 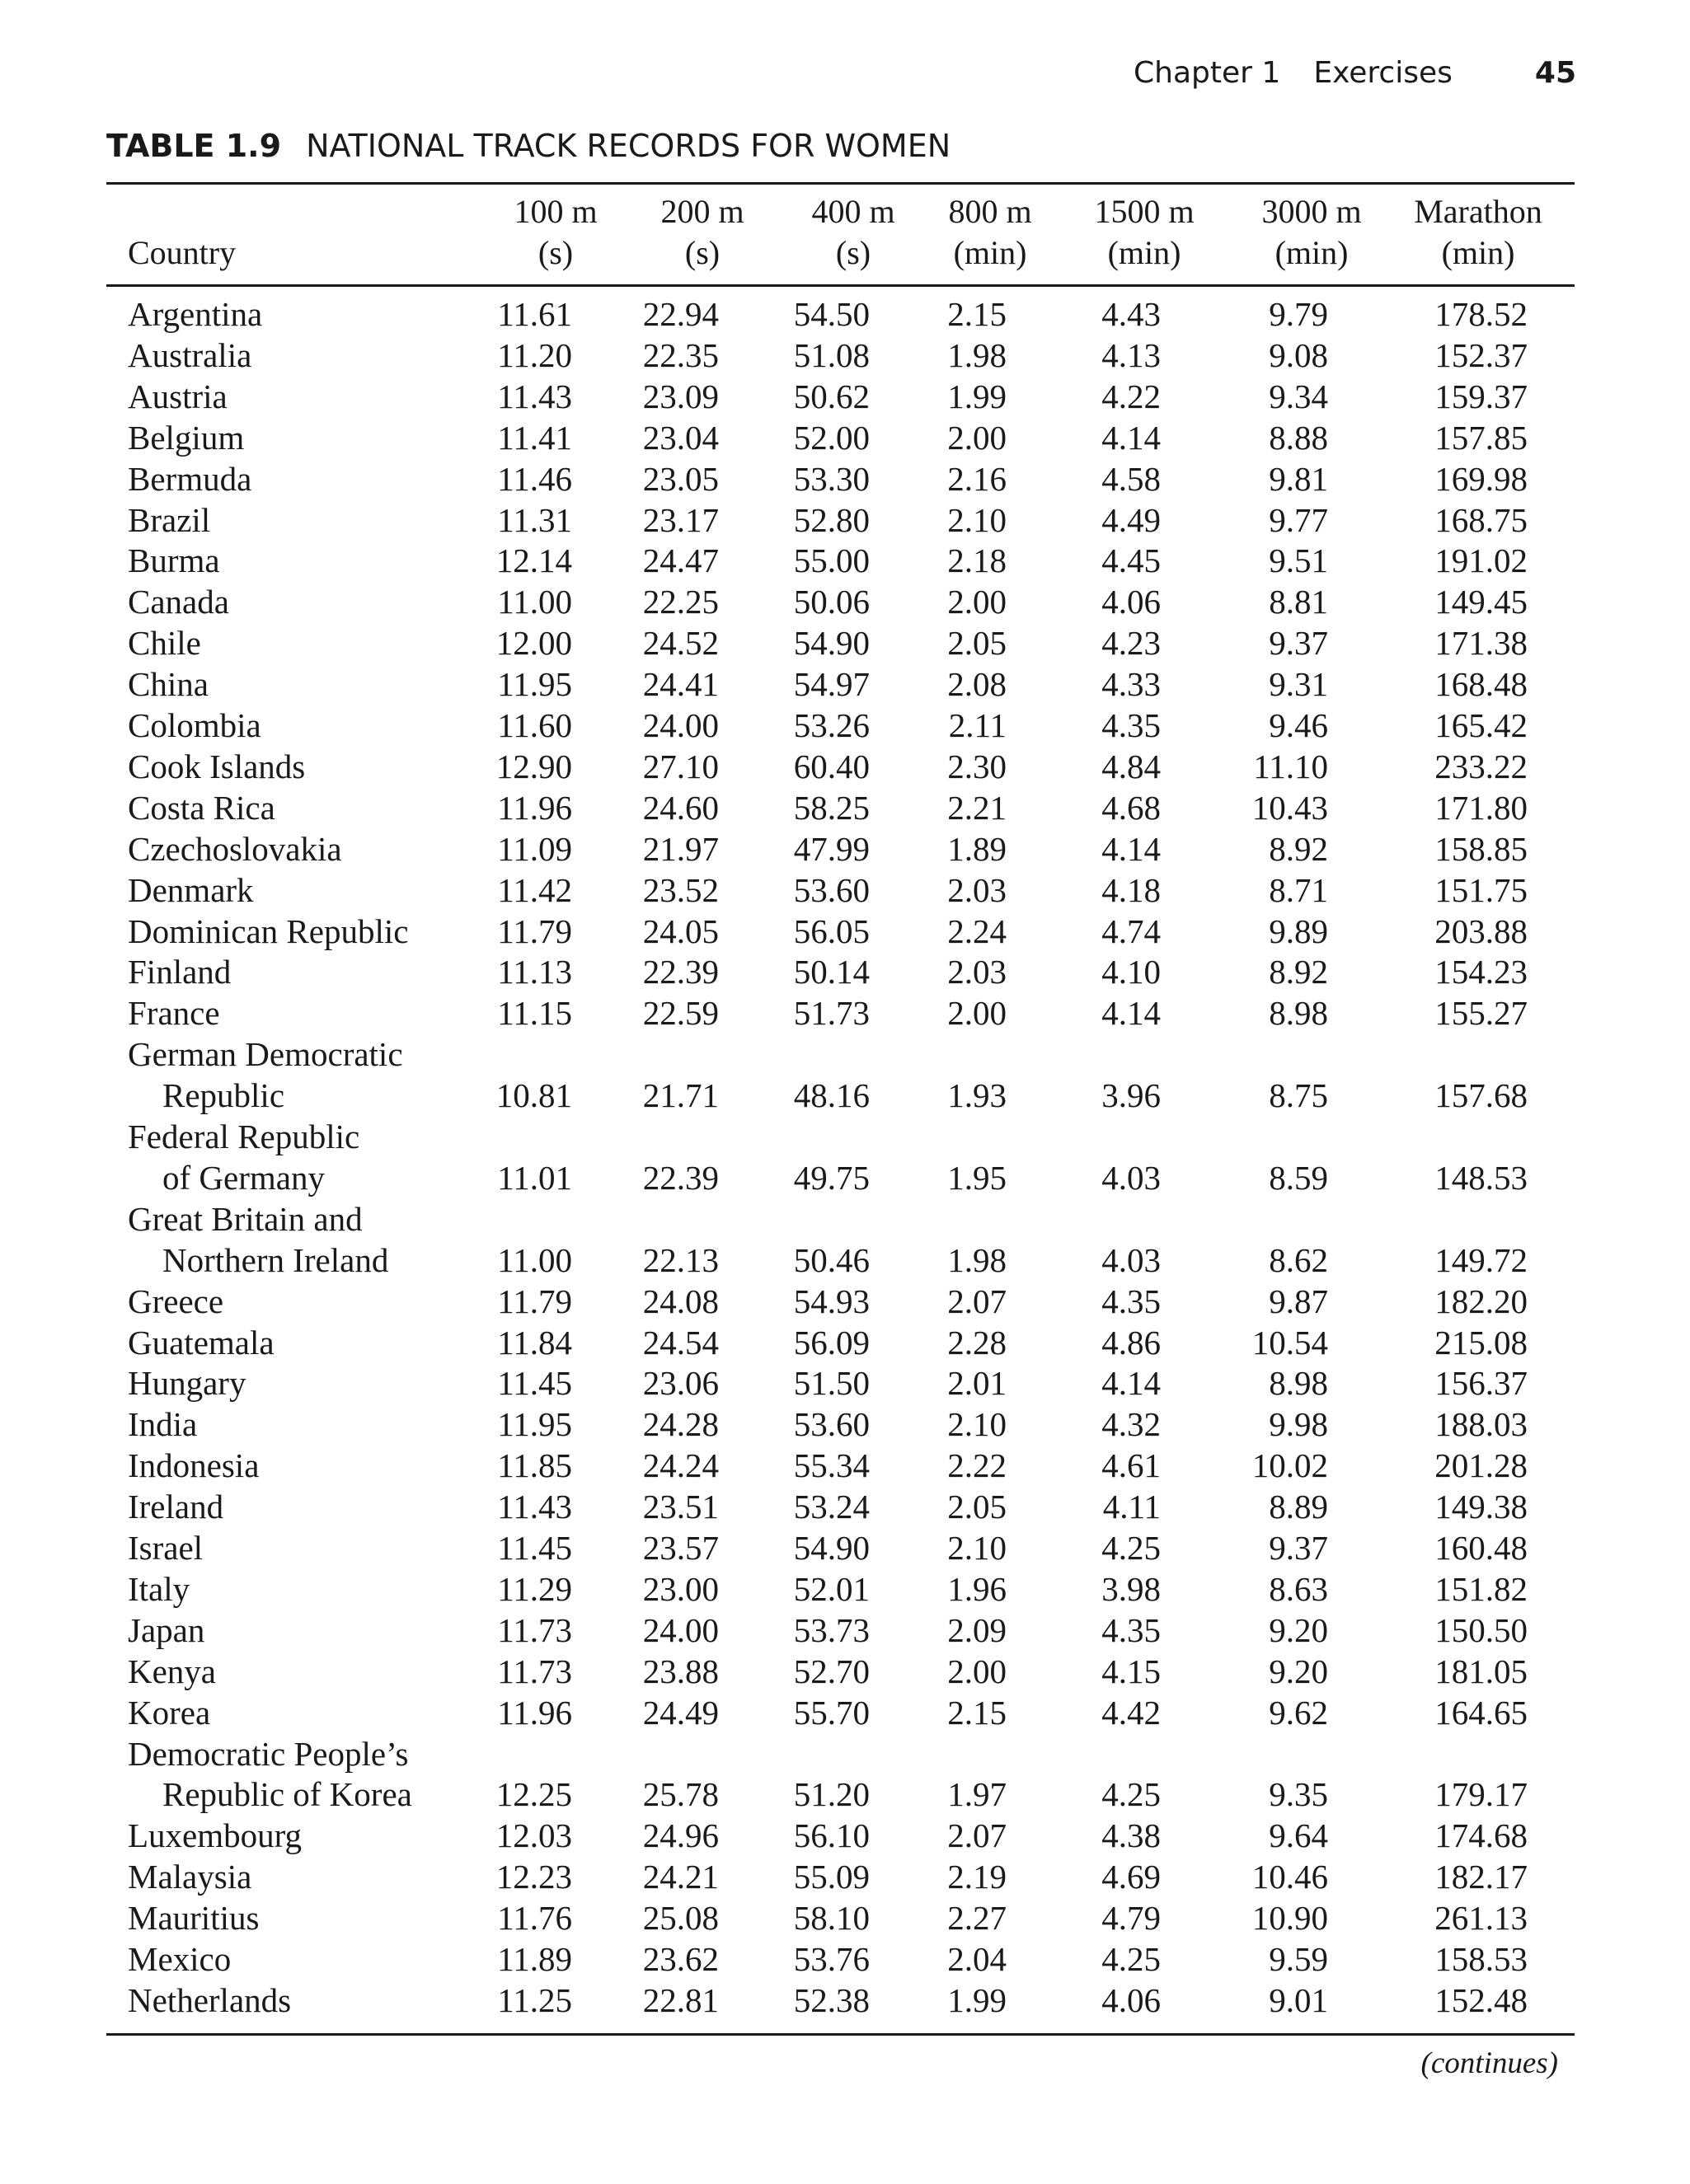 What do you see at coordinates (235, 848) in the screenshot?
I see `country-name: Czechoslovakia` at bounding box center [235, 848].